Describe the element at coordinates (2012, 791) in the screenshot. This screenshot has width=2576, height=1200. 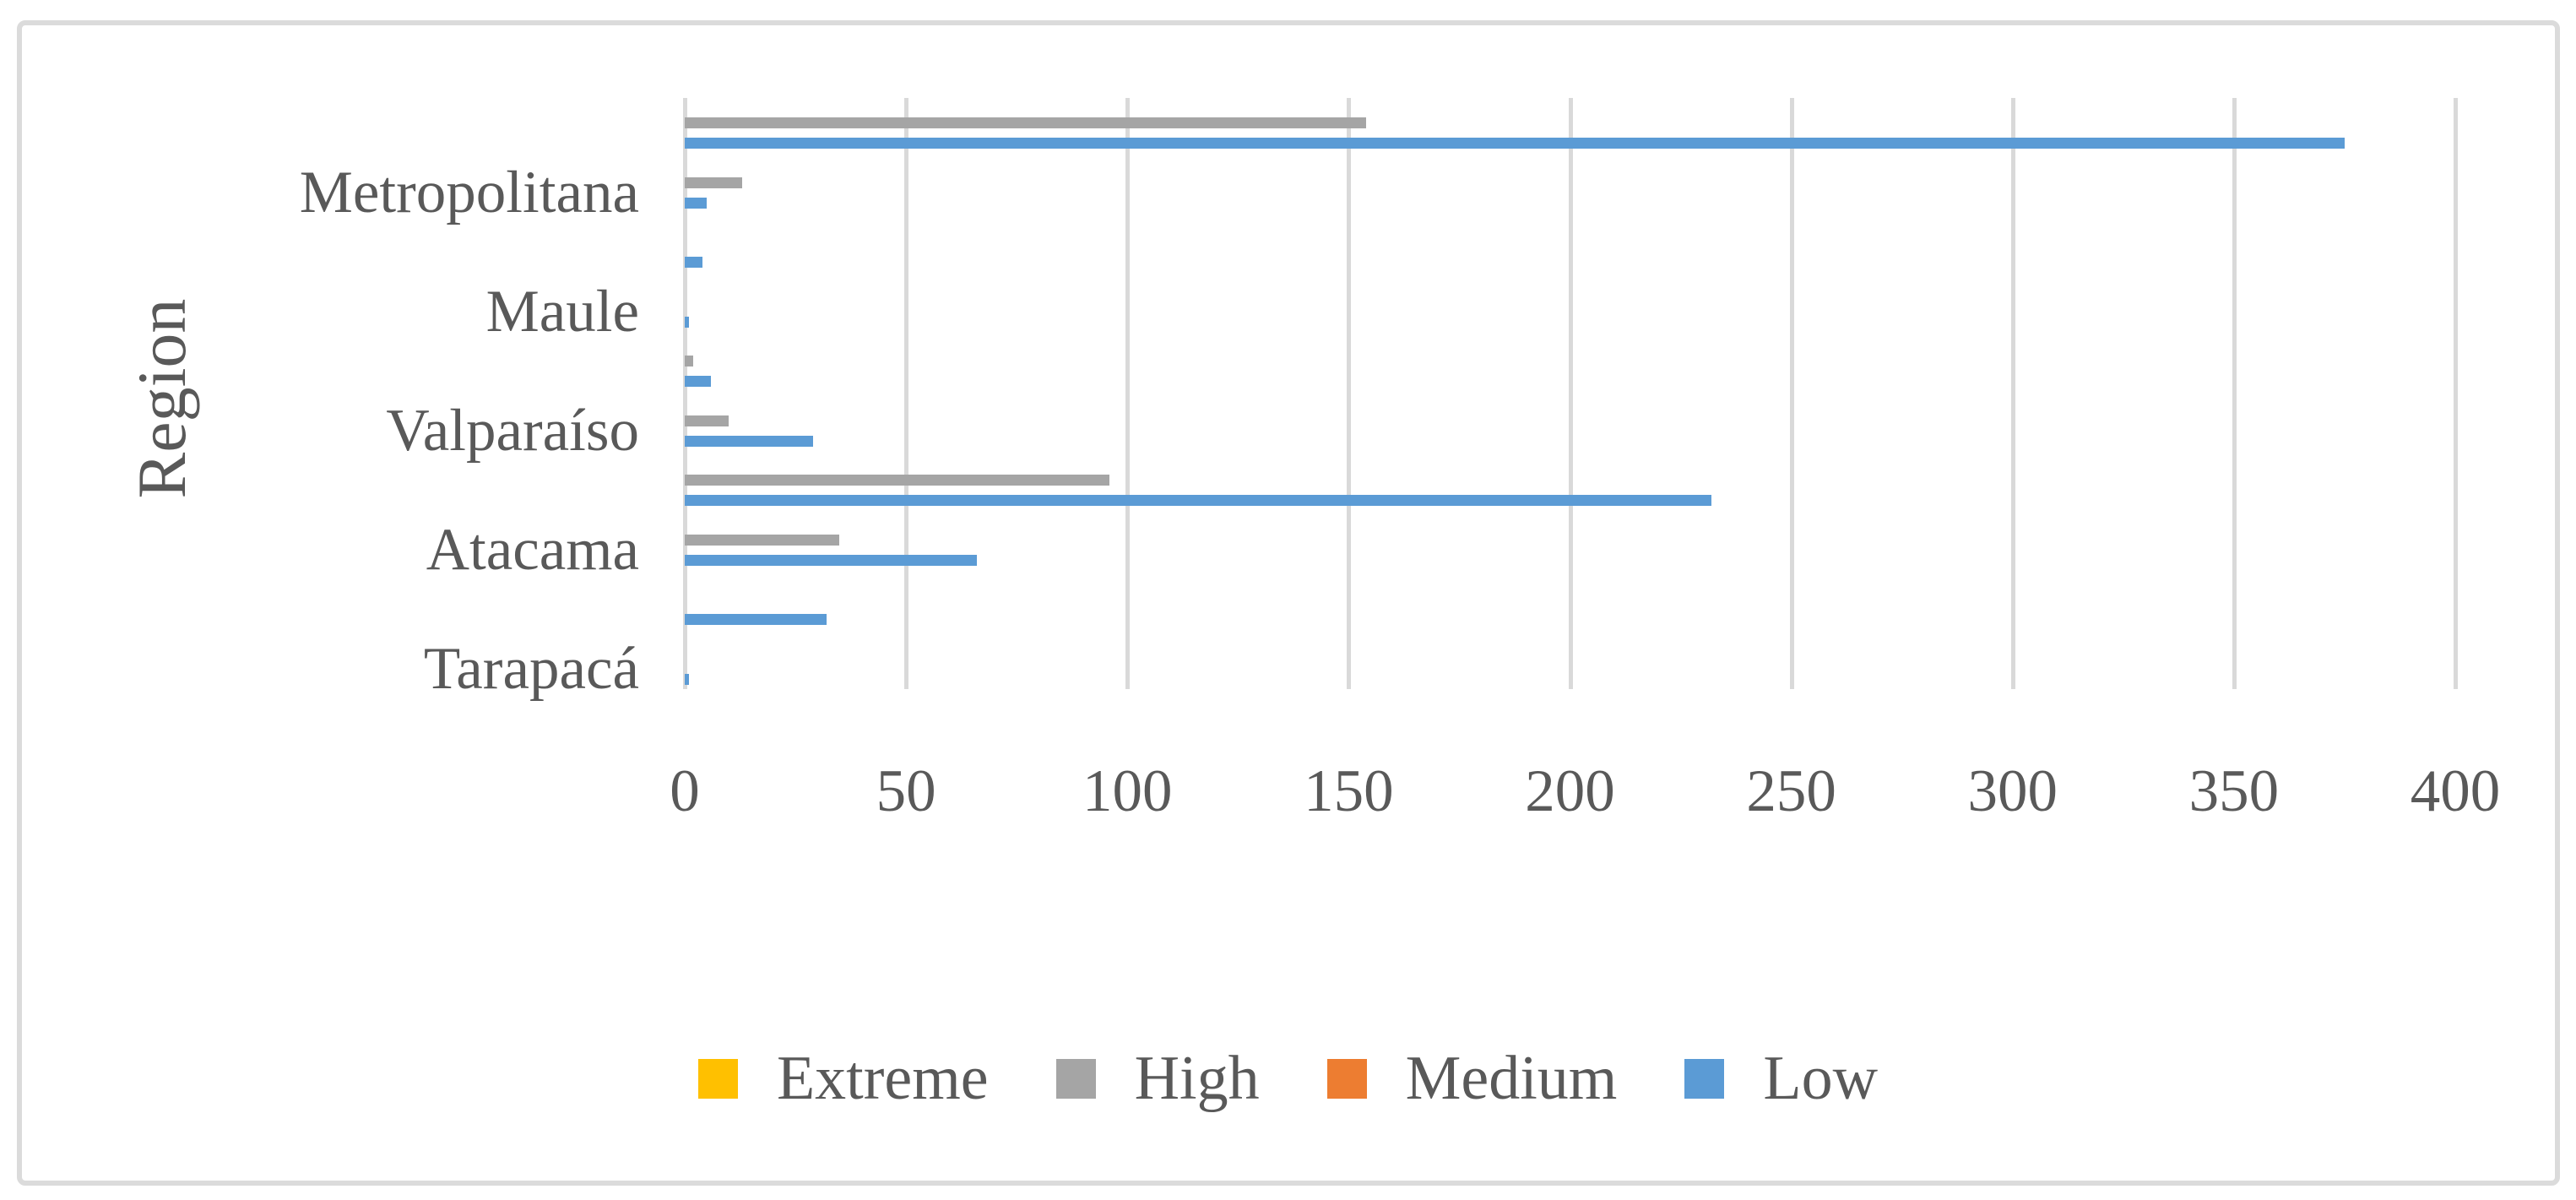
I see `x-tick-label-300: 300` at that location.